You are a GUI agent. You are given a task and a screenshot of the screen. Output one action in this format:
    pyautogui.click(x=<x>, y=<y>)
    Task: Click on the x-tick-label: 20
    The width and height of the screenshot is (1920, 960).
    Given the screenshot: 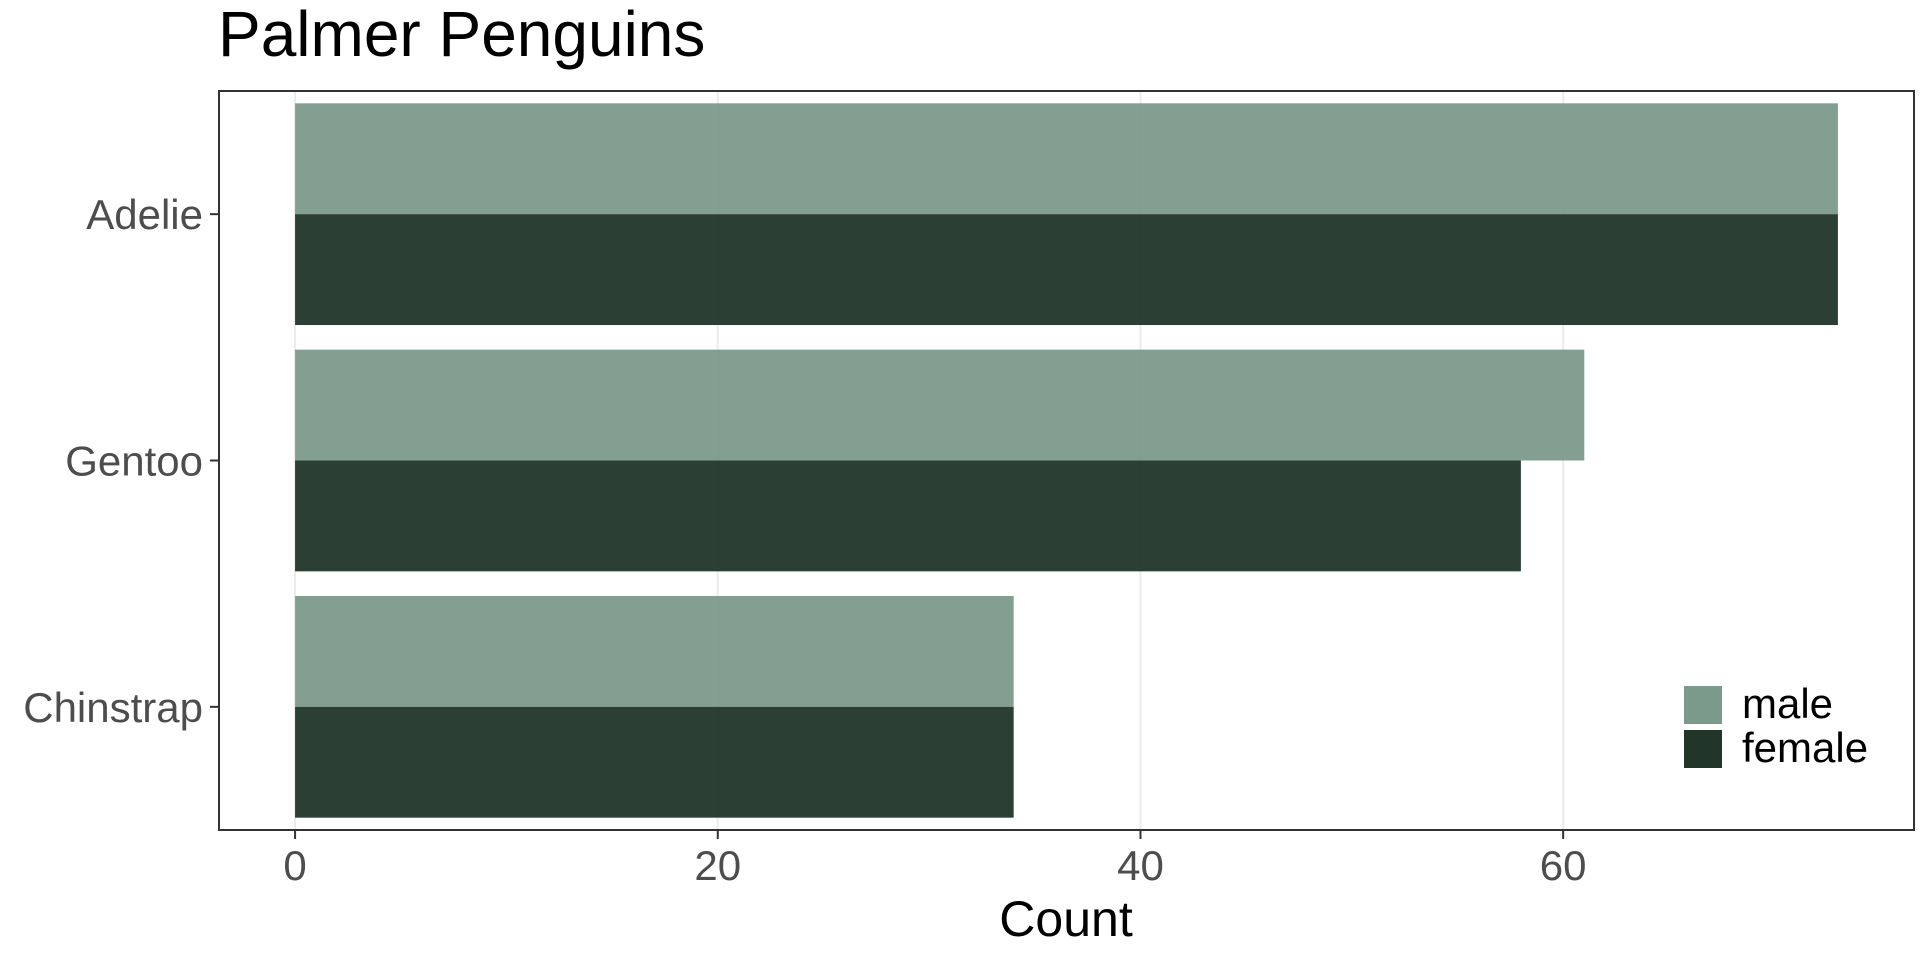 What is the action you would take?
    pyautogui.click(x=717, y=865)
    